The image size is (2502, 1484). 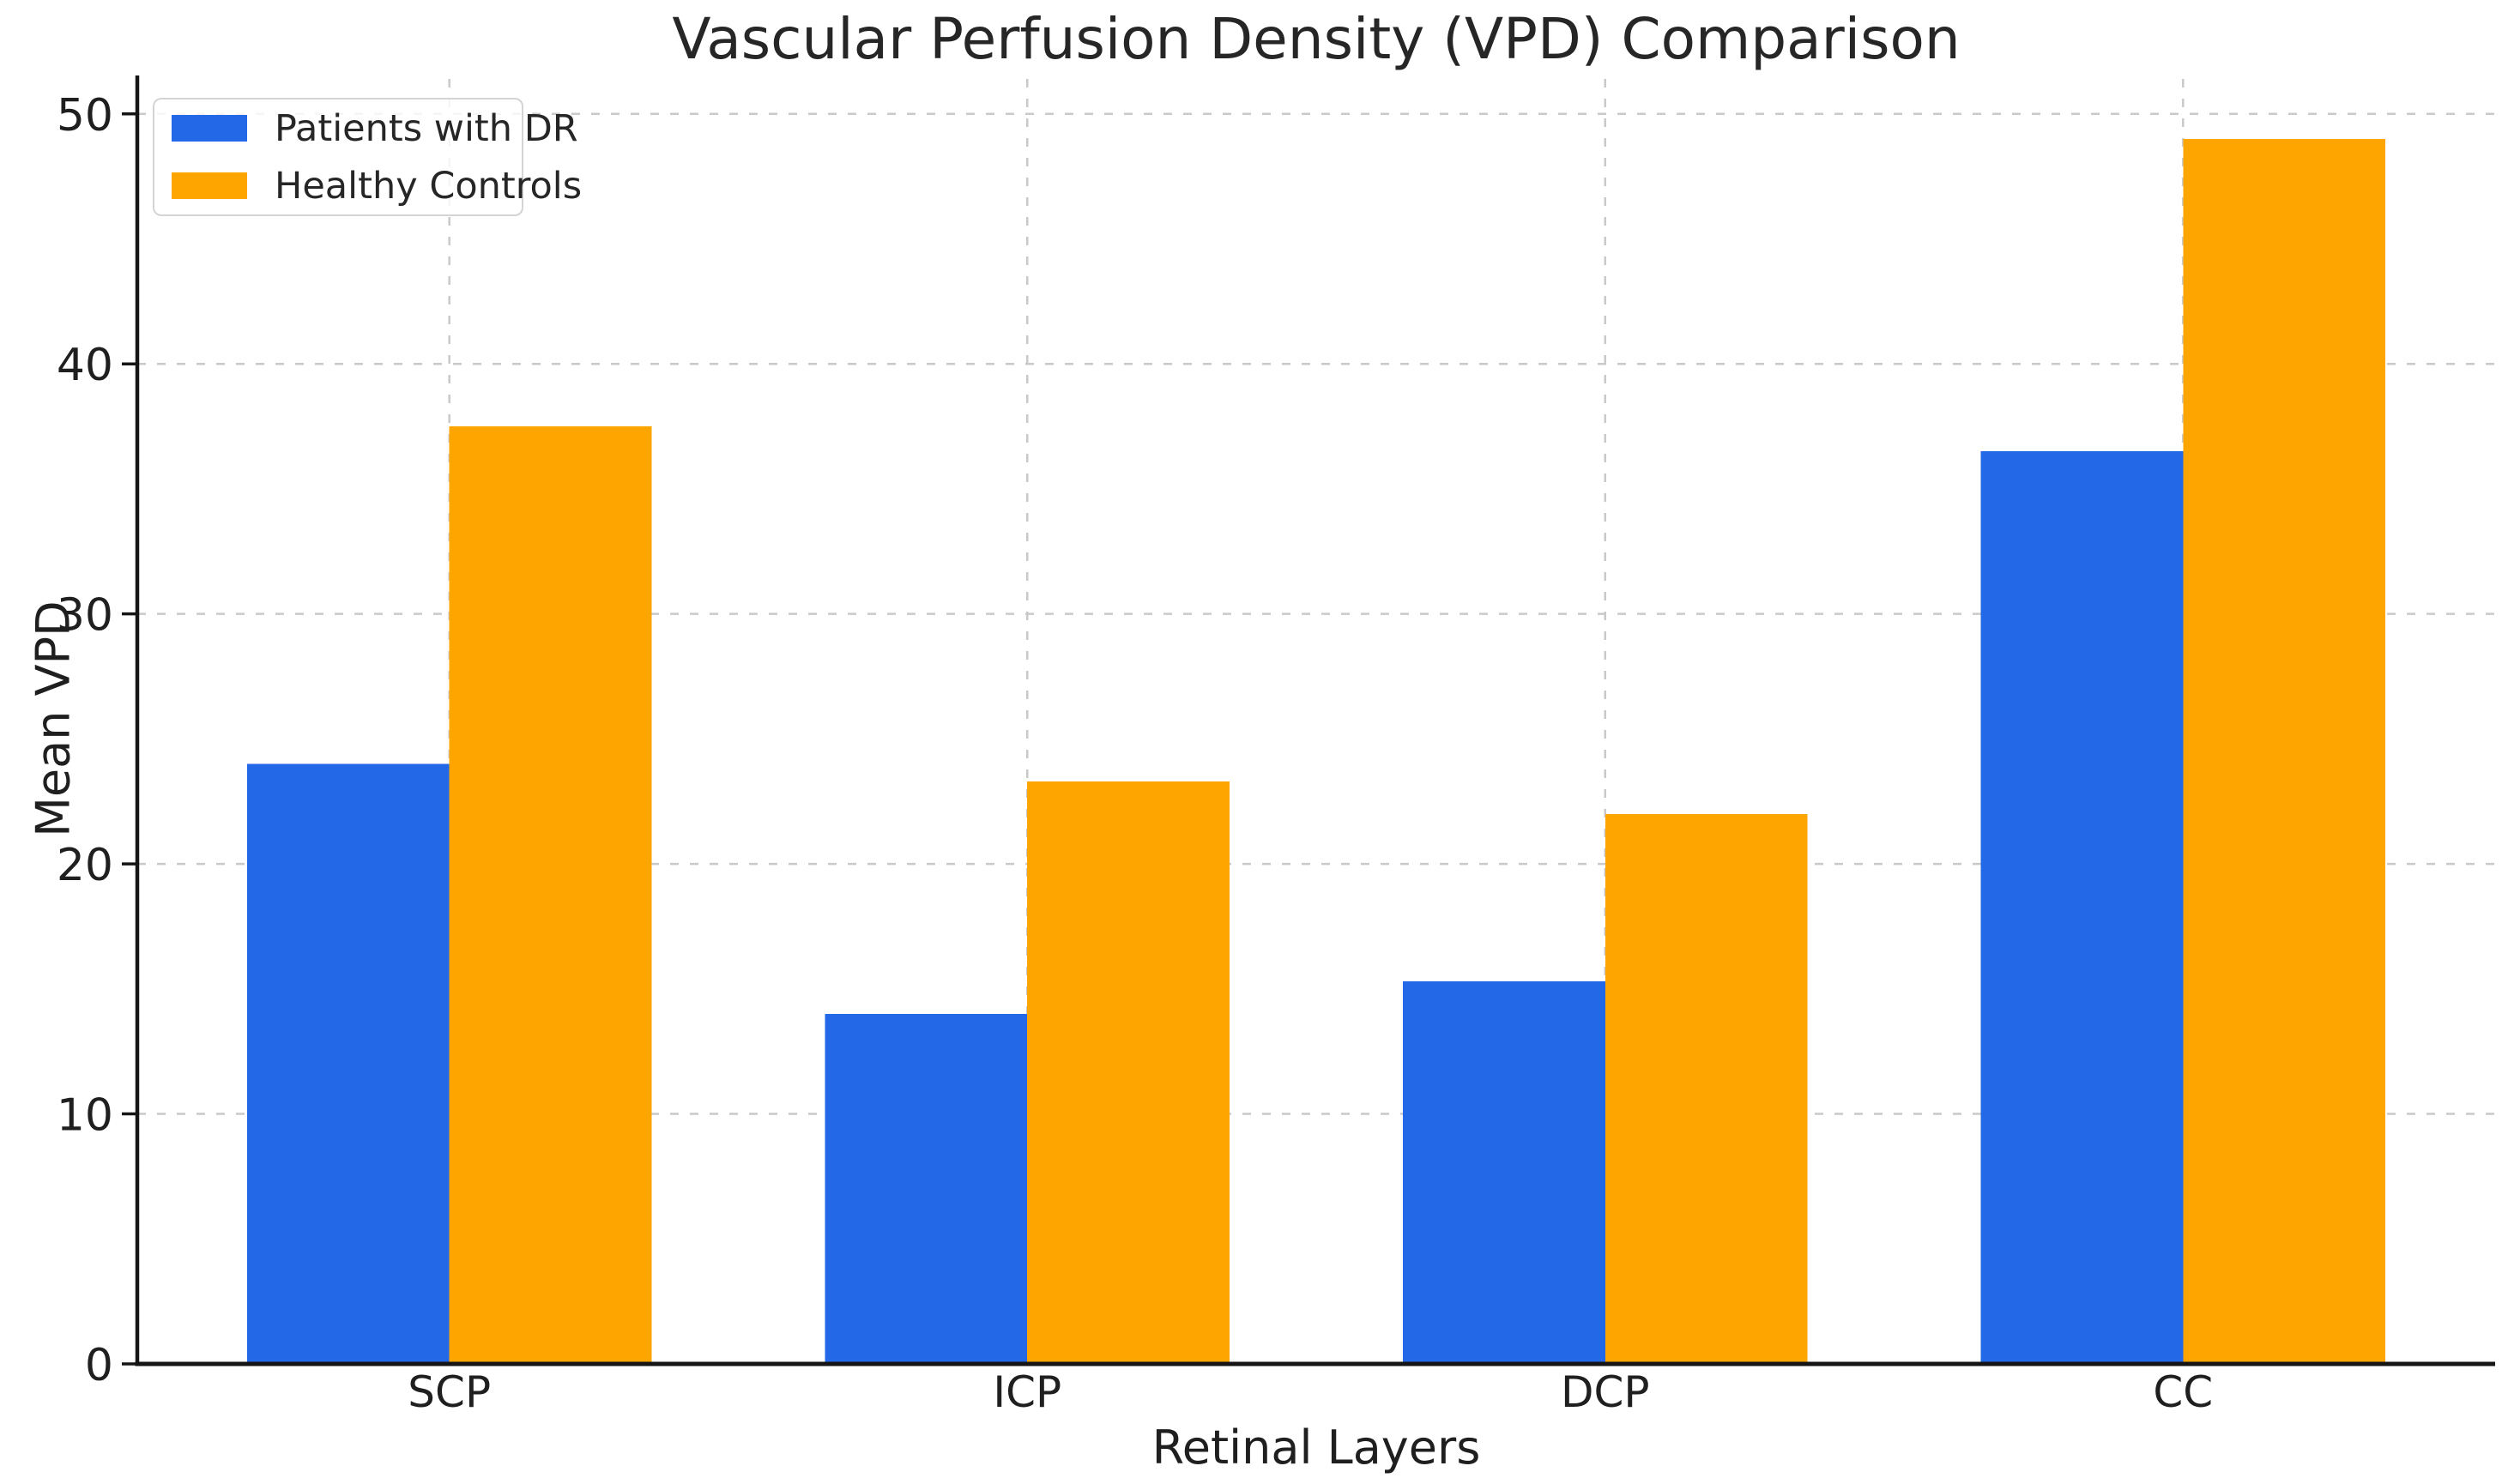 I want to click on y-axis-label: Mean VPD, so click(x=54, y=718).